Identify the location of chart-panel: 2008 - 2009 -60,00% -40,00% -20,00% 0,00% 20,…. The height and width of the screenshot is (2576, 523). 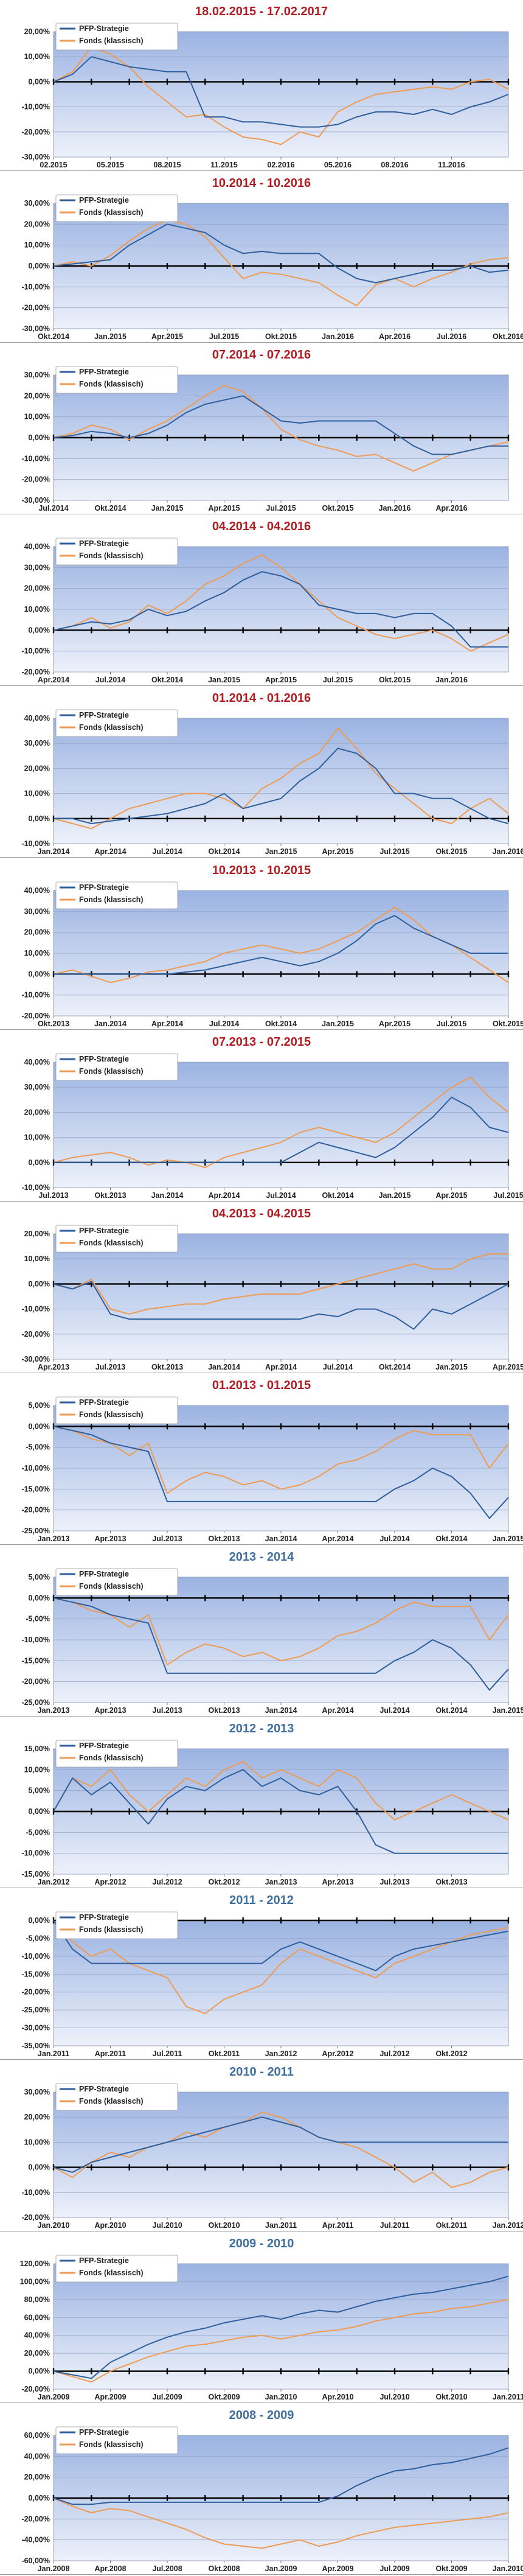
(261, 2489).